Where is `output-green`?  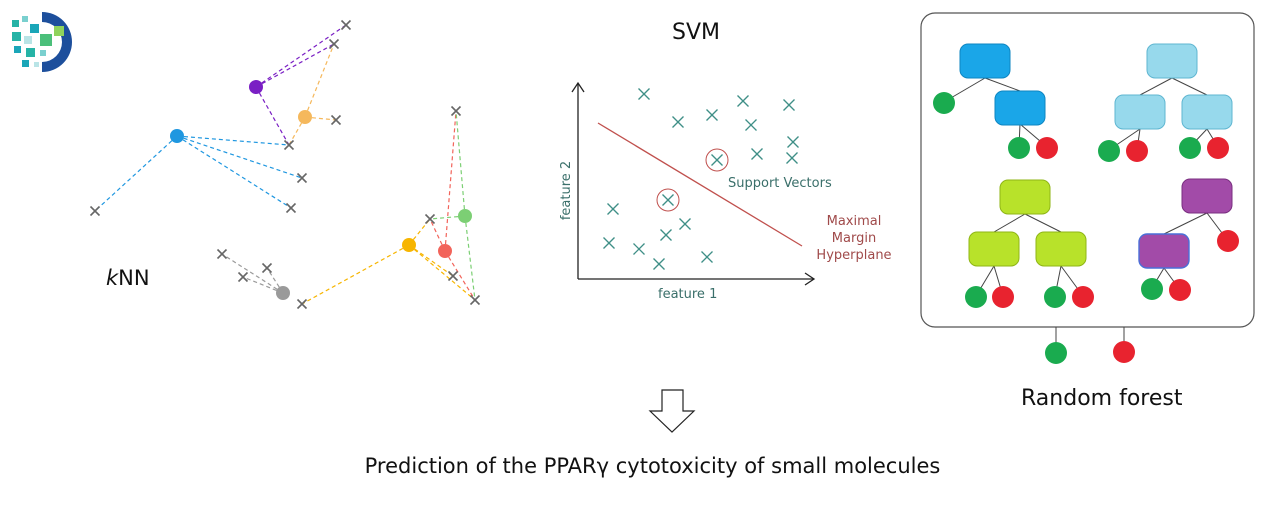
output-green is located at coordinates (1056, 353).